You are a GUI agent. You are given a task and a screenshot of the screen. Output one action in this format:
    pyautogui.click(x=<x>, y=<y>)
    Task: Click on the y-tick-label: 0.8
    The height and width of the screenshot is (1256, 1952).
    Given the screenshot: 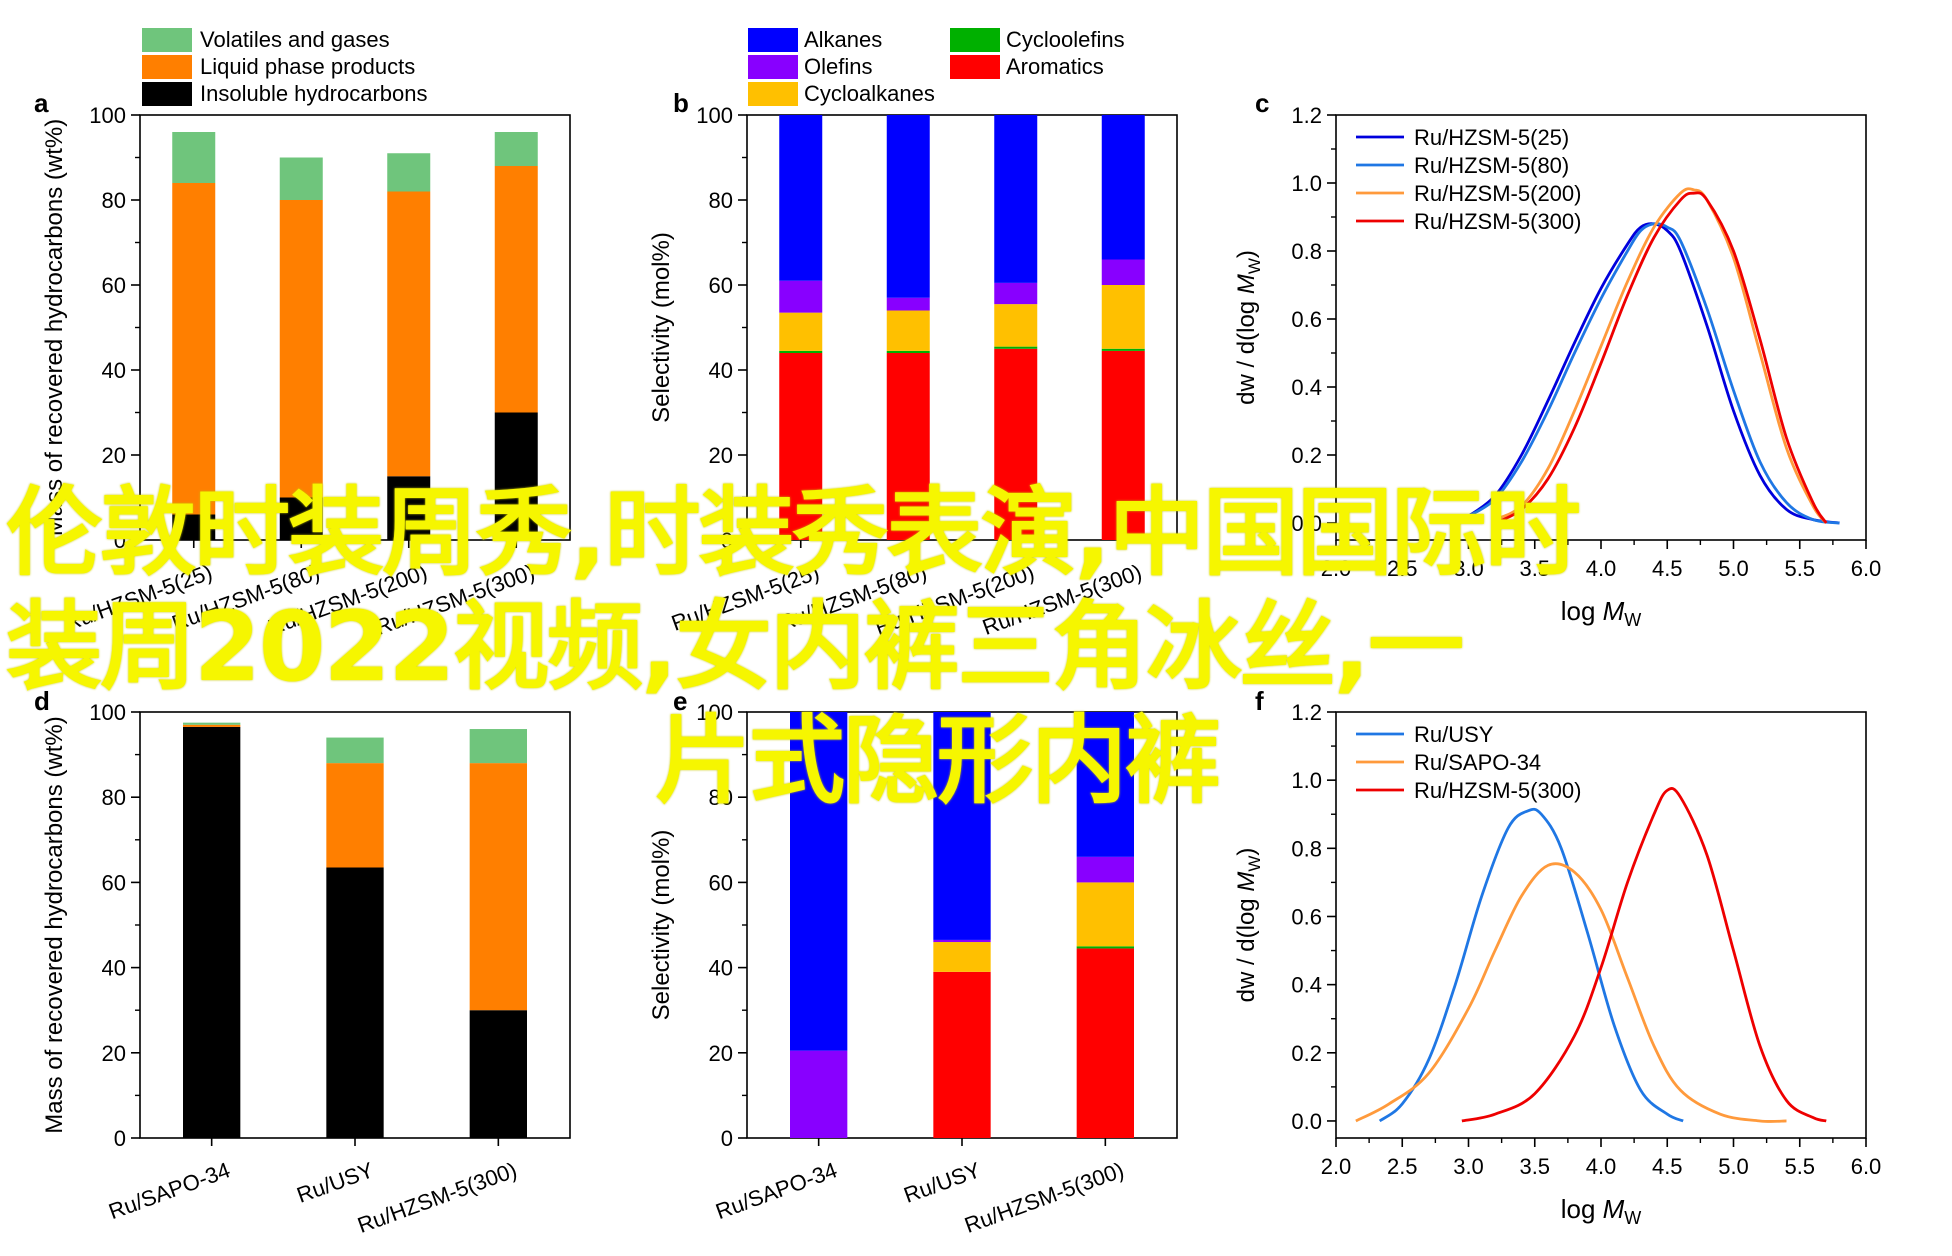 What is the action you would take?
    pyautogui.click(x=1306, y=251)
    